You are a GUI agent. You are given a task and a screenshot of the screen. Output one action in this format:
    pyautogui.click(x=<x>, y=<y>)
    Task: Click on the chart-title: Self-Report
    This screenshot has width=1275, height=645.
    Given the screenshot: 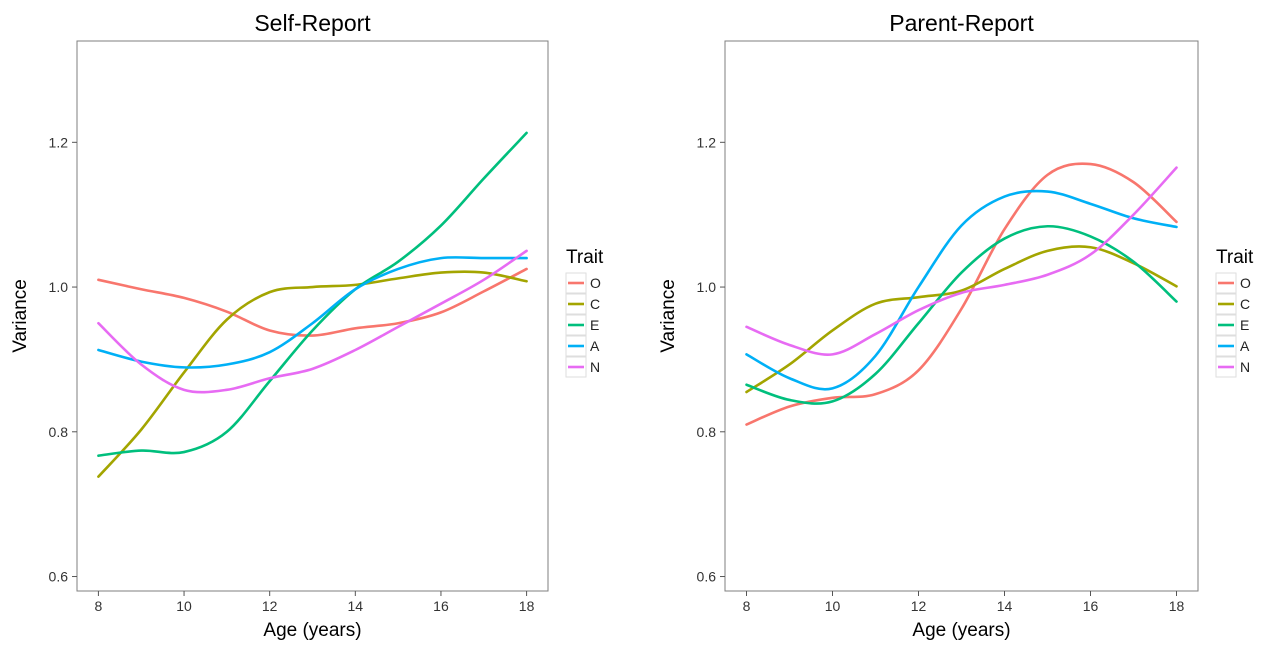 What is the action you would take?
    pyautogui.click(x=312, y=23)
    